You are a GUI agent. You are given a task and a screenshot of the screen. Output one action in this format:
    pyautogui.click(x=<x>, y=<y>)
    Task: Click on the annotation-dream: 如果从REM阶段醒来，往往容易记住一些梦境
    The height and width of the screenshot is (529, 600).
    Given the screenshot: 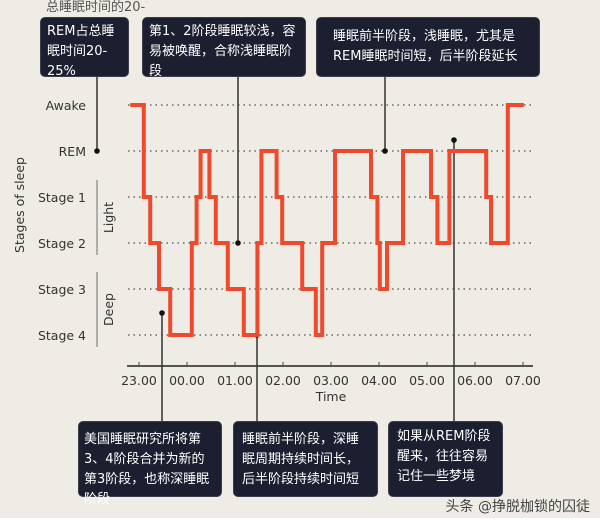 What is the action you would take?
    pyautogui.click(x=445, y=459)
    